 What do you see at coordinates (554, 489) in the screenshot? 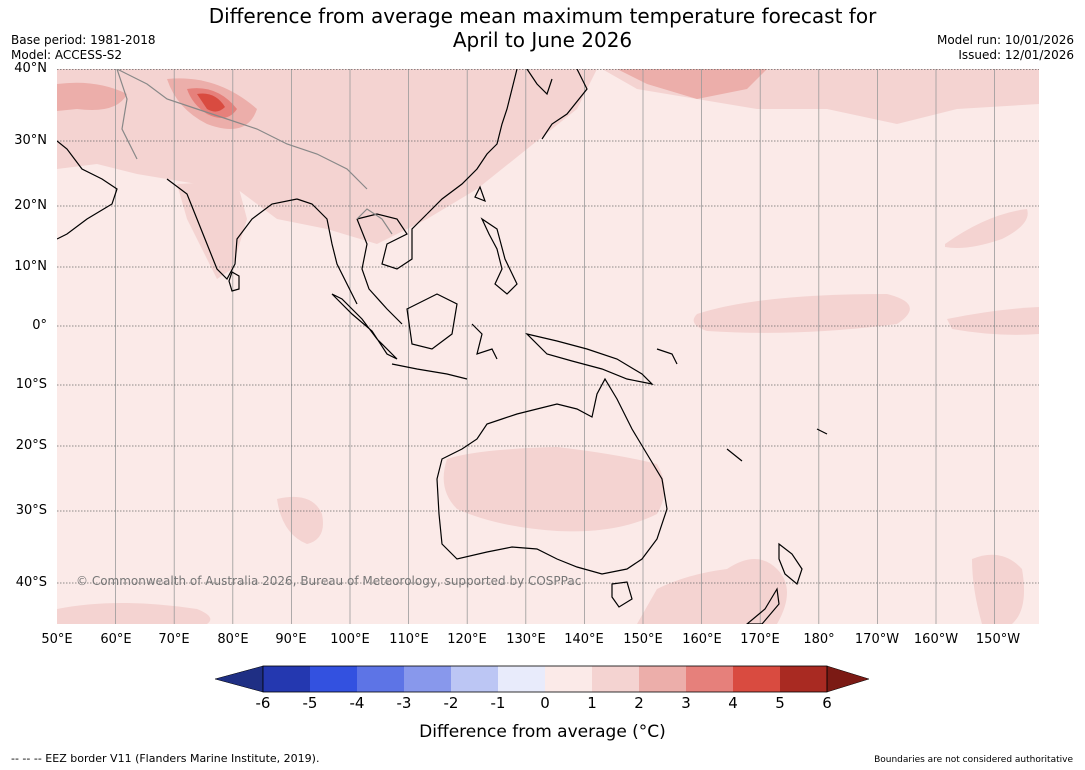
I see `warm-region-australia` at bounding box center [554, 489].